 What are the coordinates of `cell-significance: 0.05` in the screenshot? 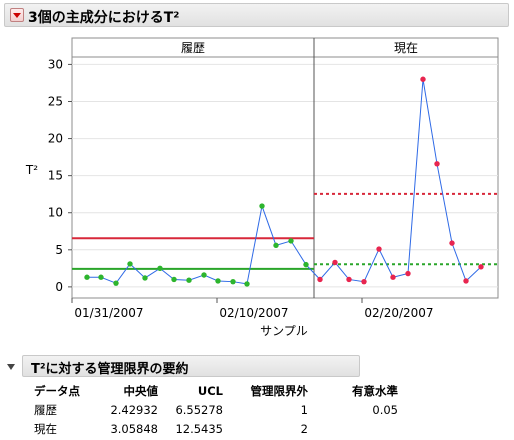 It's located at (385, 410).